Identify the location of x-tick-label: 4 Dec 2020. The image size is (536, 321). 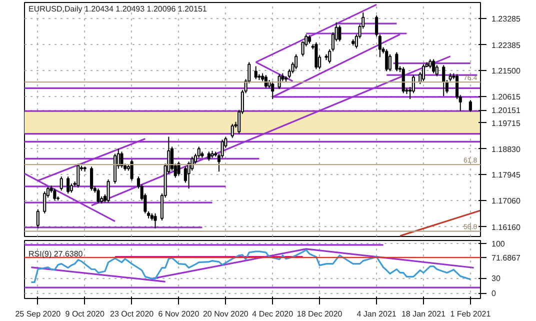
(273, 314).